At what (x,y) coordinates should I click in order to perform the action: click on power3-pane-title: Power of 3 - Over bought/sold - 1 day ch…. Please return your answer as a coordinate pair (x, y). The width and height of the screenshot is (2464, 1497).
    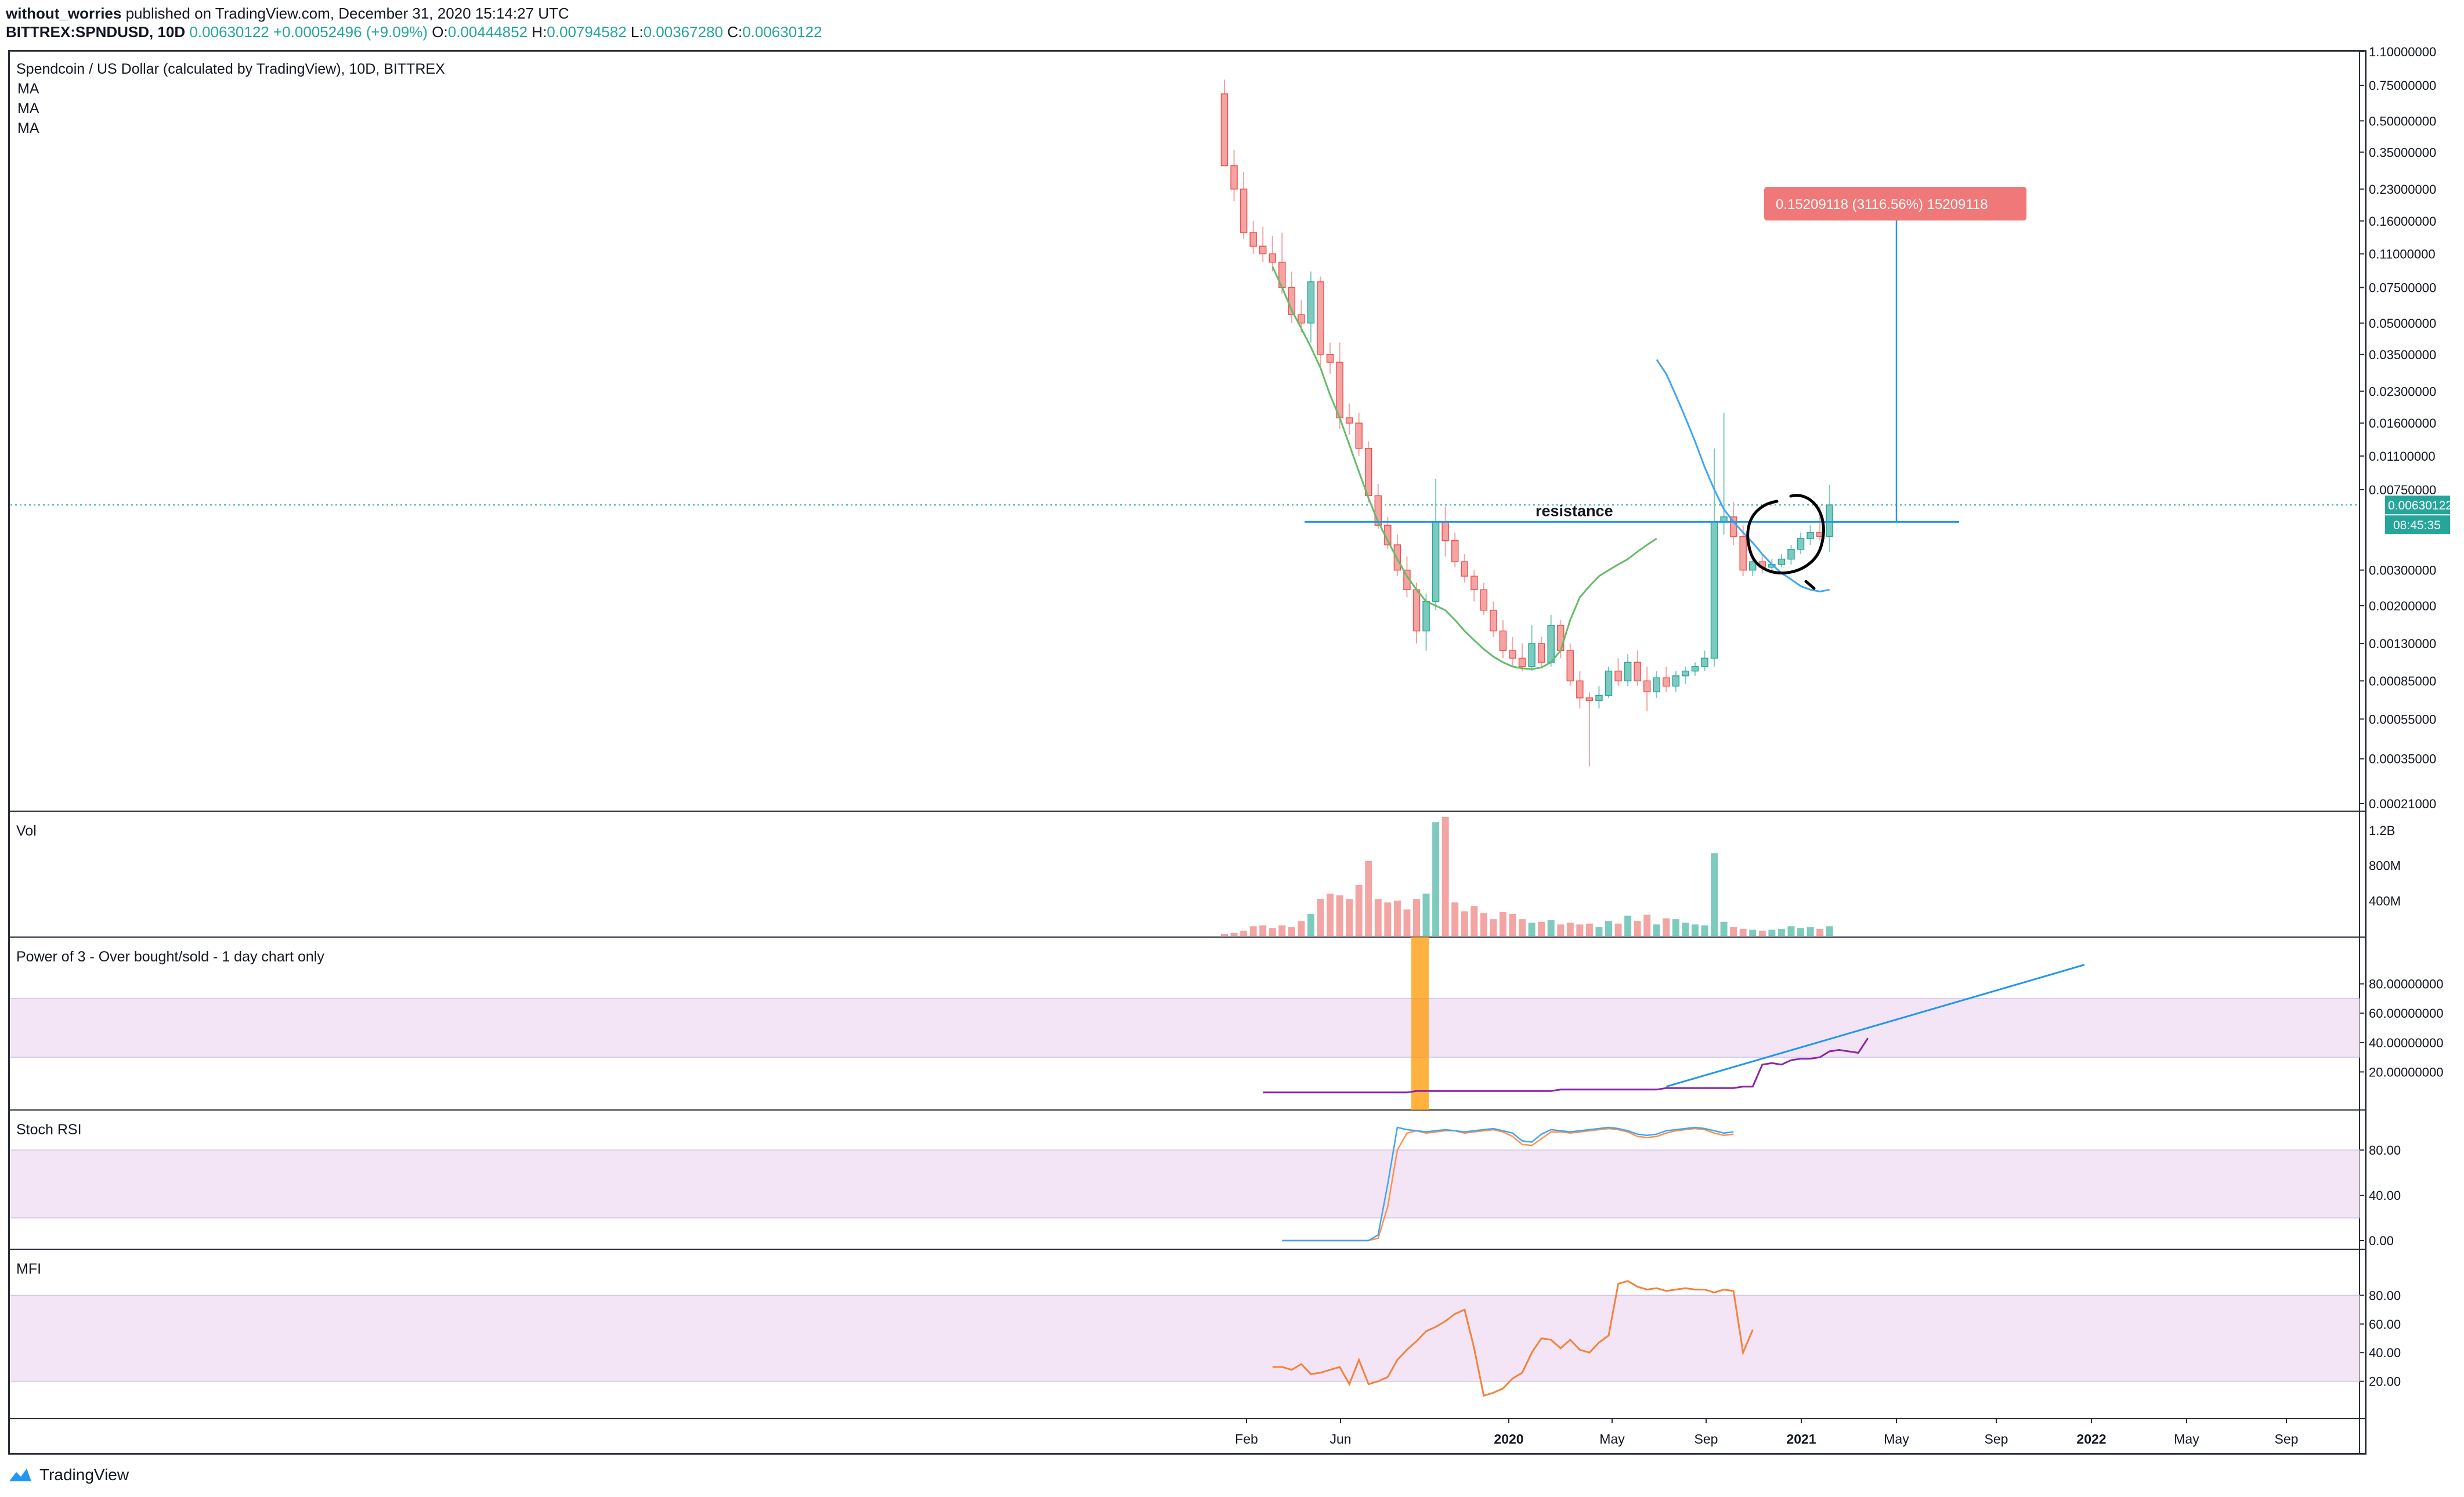
    Looking at the image, I should click on (170, 957).